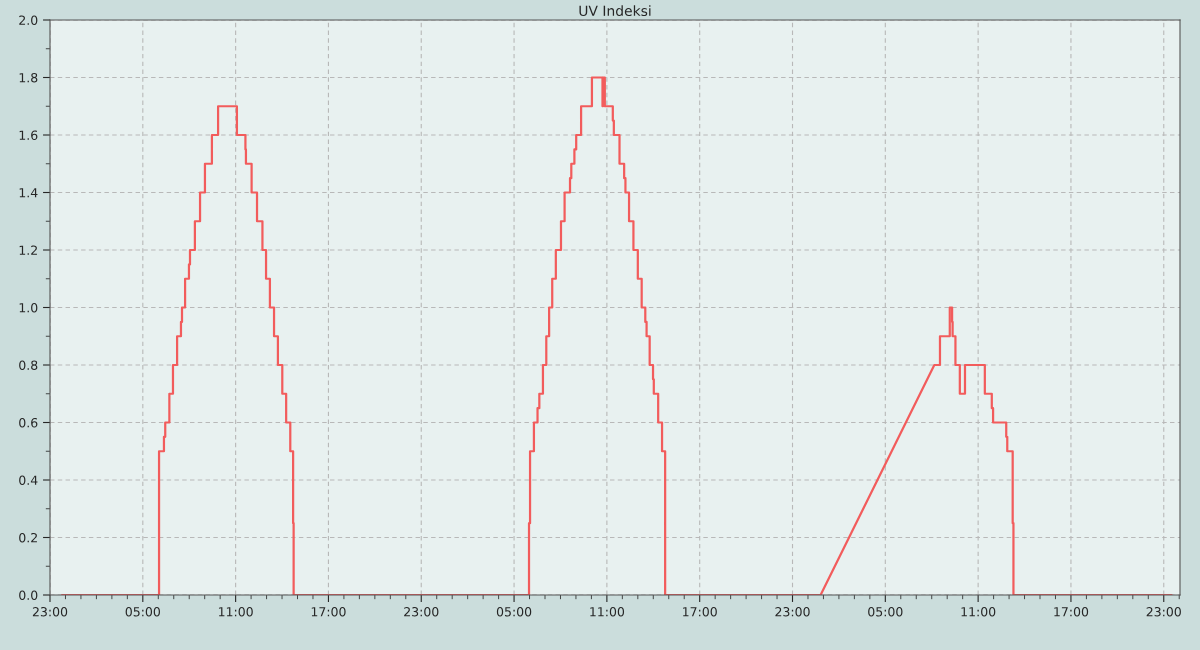 This screenshot has height=650, width=1200. I want to click on y-tick-label: 0.4, so click(28, 480).